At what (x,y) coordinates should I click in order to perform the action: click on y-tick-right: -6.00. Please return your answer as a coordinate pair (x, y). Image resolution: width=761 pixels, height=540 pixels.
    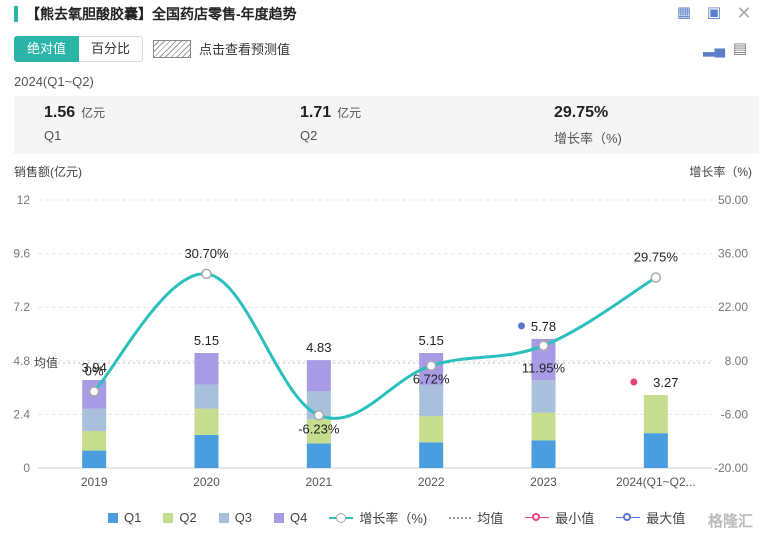
    Looking at the image, I should click on (735, 414).